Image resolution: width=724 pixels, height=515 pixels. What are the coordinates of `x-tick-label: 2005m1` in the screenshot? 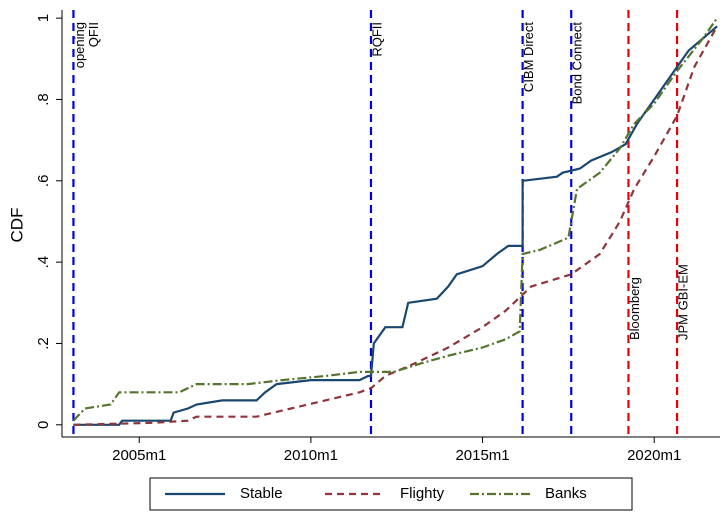 It's located at (139, 455).